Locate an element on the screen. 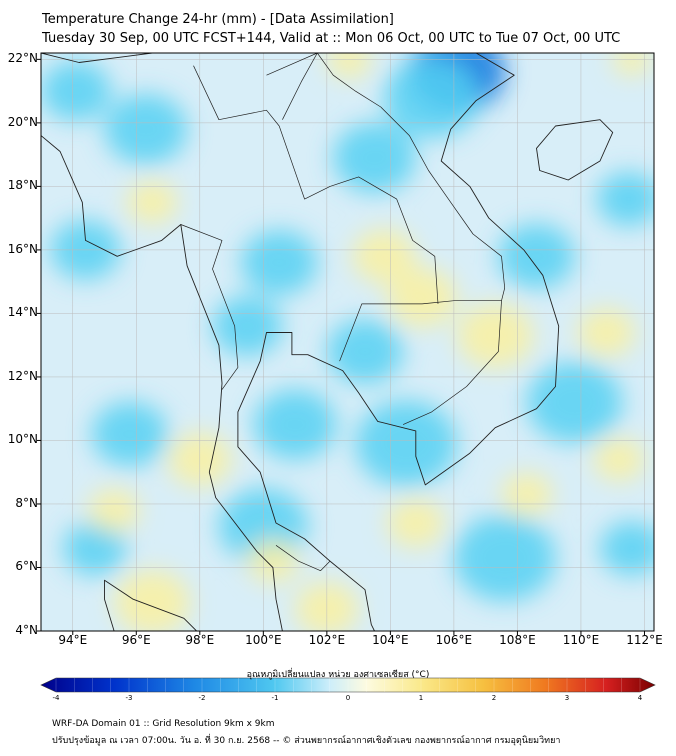  lon-label: 104°E is located at coordinates (390, 640).